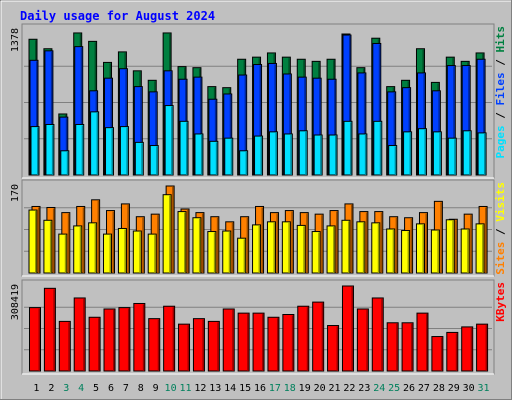  I want to click on x-tick-label: 4, so click(81, 388).